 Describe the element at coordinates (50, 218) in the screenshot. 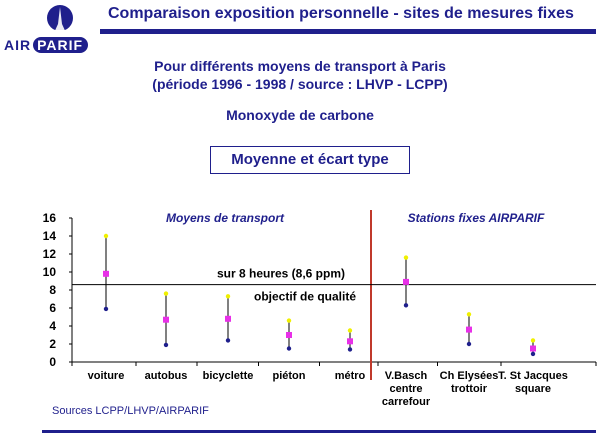

I see `y-tick-label: 16` at that location.